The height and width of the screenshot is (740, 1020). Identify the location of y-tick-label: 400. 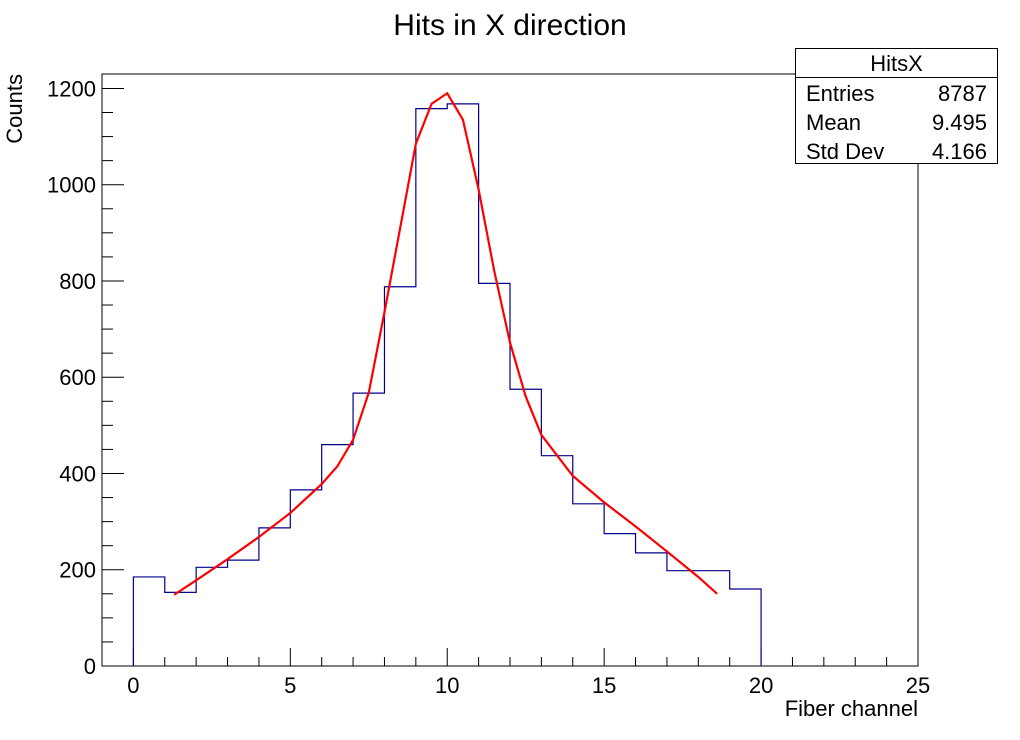
(77, 473).